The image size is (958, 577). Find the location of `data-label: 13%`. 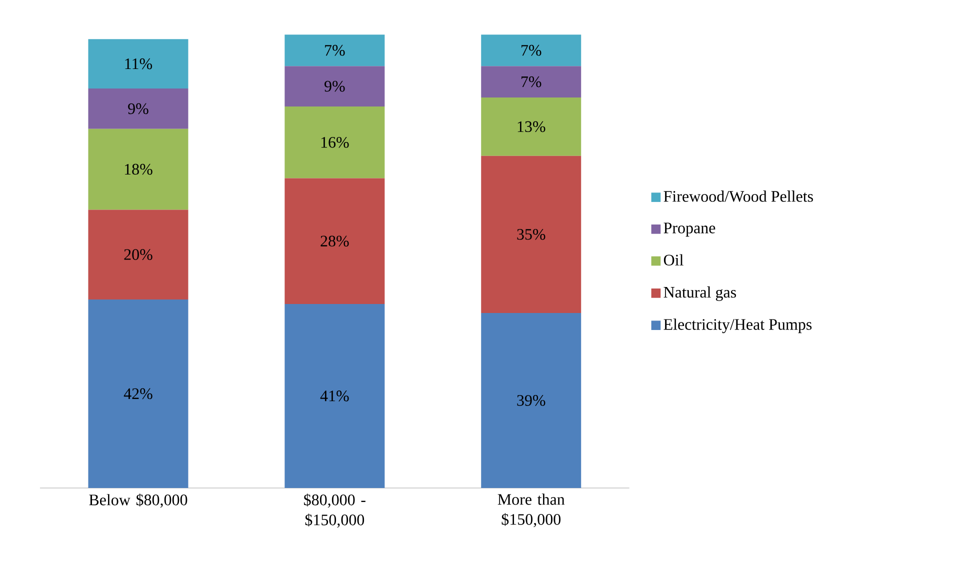

data-label: 13% is located at coordinates (532, 126).